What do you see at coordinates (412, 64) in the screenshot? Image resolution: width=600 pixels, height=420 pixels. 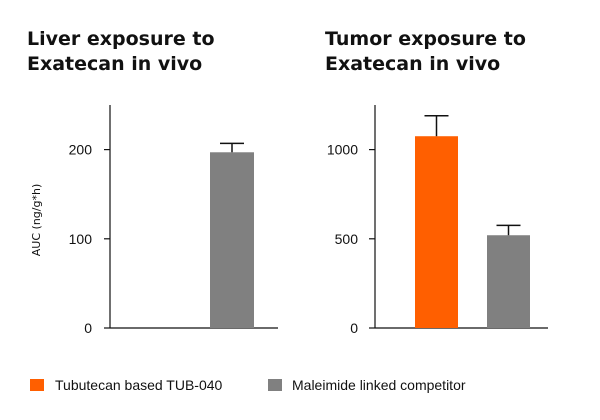 I see `tumor-title-line2: Exatecan in vivo` at bounding box center [412, 64].